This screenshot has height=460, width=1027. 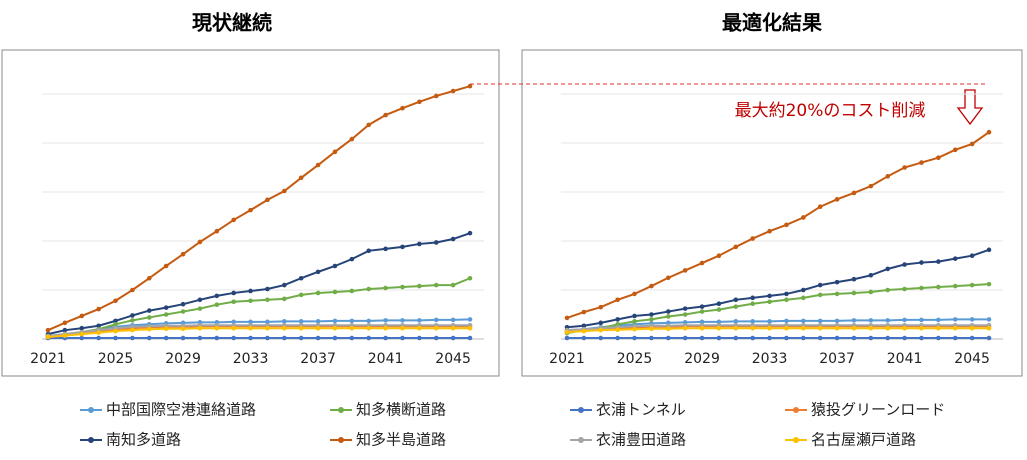 I want to click on legend-label: 中部国際空港連絡道路, so click(x=181, y=410).